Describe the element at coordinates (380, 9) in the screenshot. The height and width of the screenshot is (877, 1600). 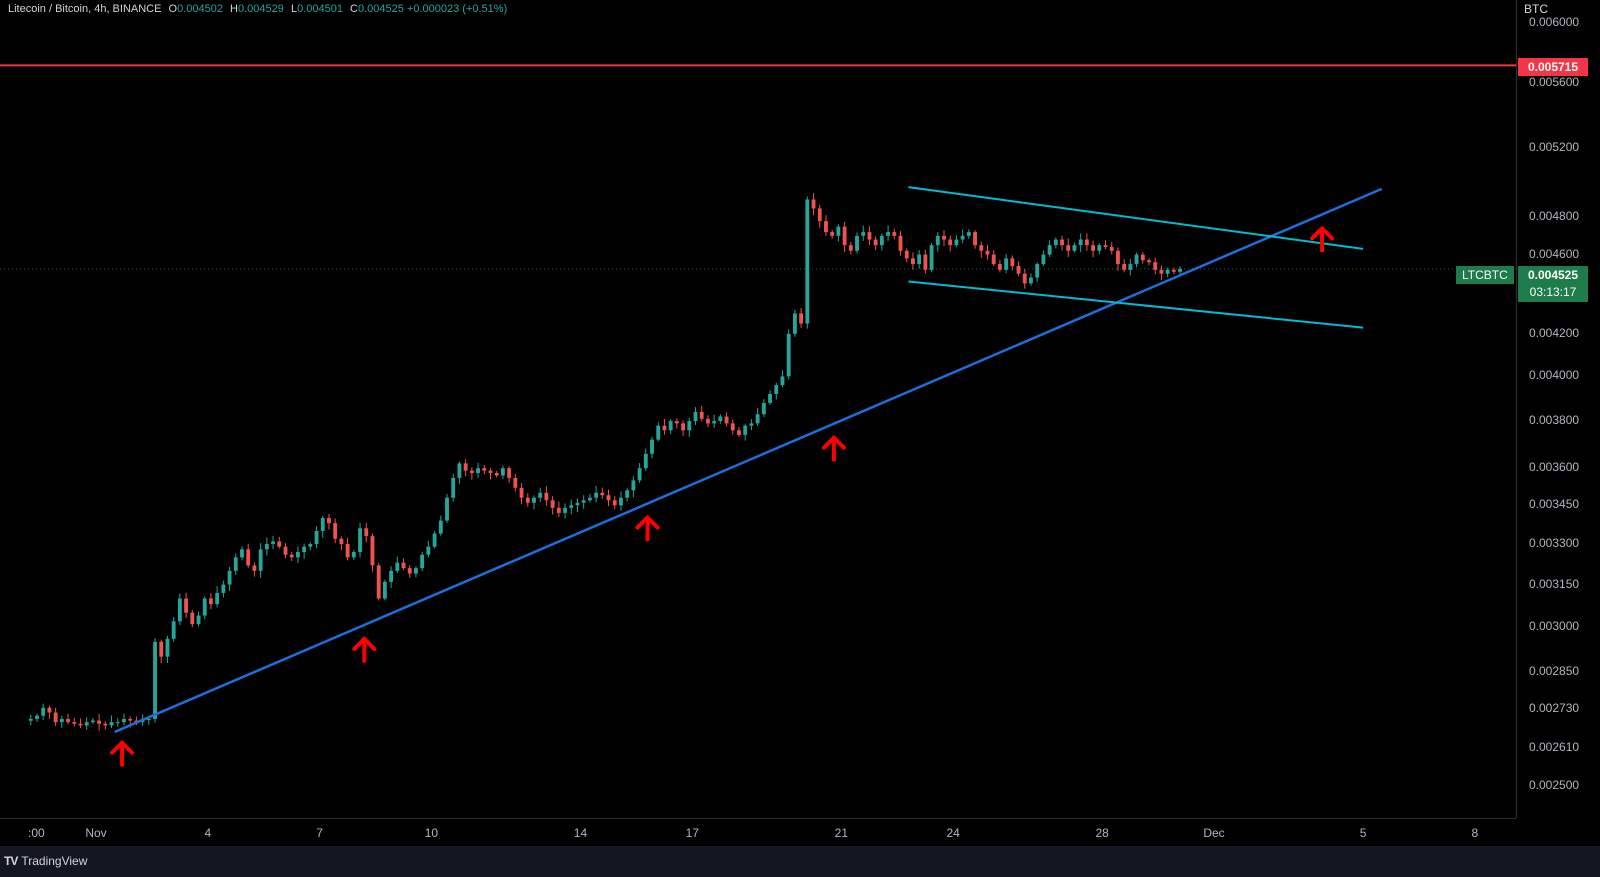
I see `close-value: 0.004525` at that location.